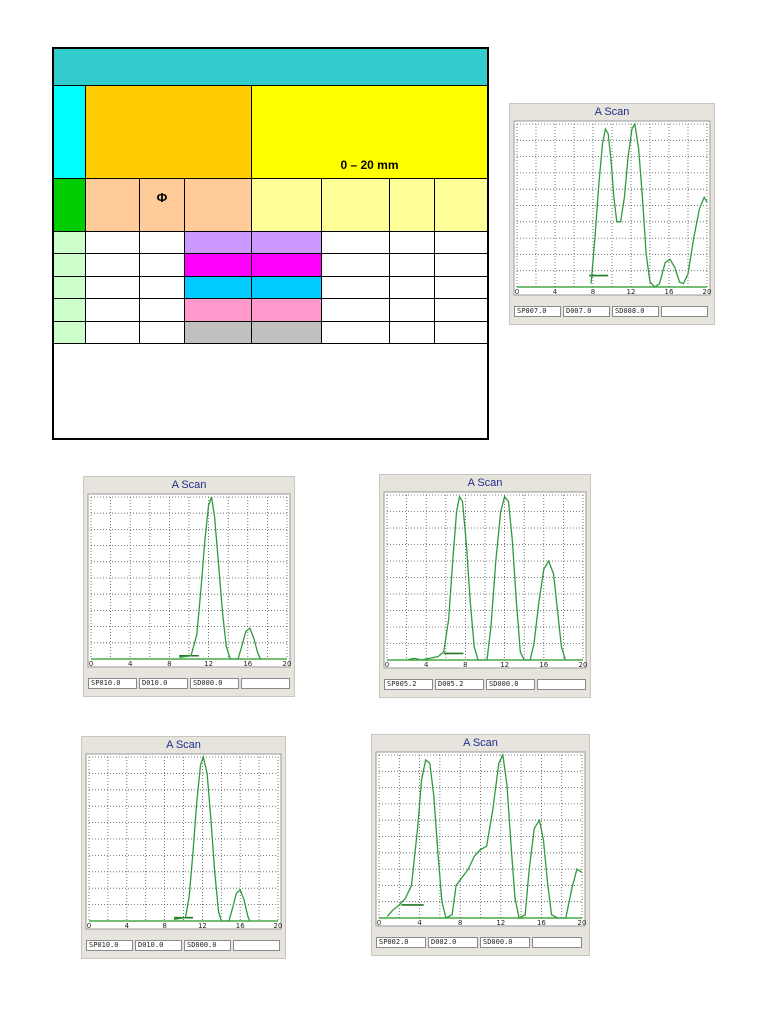 This screenshot has width=768, height=1024. I want to click on phi-cell: Φ, so click(162, 205).